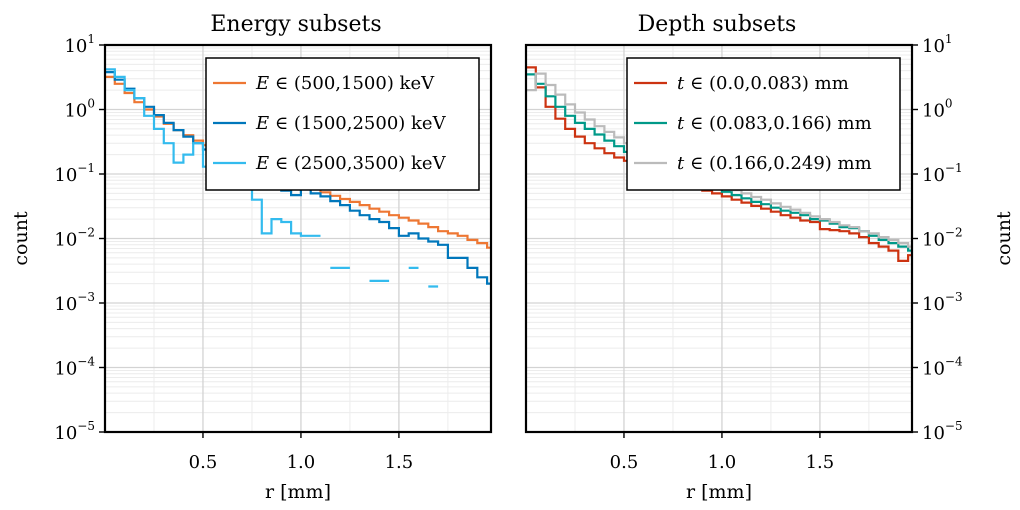  What do you see at coordinates (357, 163) in the screenshot?
I see `legend-text: ∈ (2500,3500) keV` at bounding box center [357, 163].